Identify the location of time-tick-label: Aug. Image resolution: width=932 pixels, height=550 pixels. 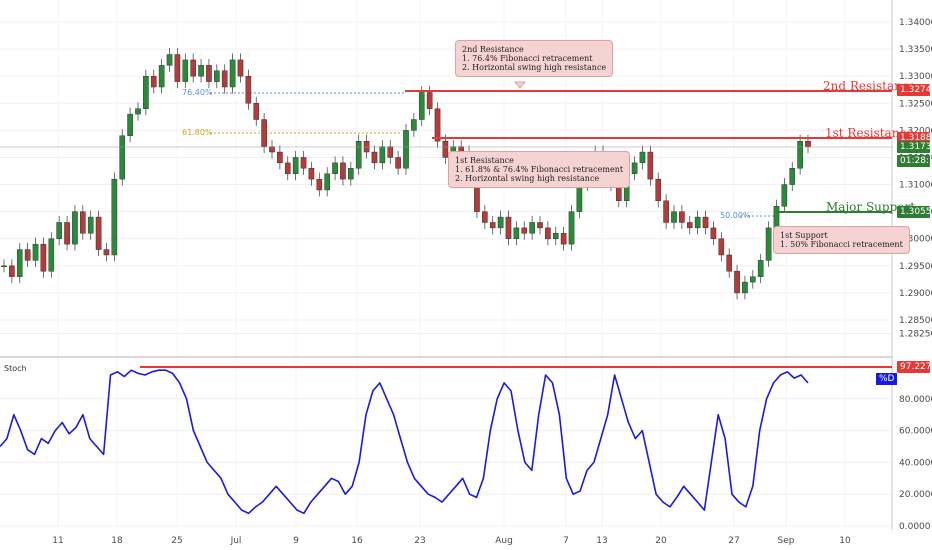
(504, 541).